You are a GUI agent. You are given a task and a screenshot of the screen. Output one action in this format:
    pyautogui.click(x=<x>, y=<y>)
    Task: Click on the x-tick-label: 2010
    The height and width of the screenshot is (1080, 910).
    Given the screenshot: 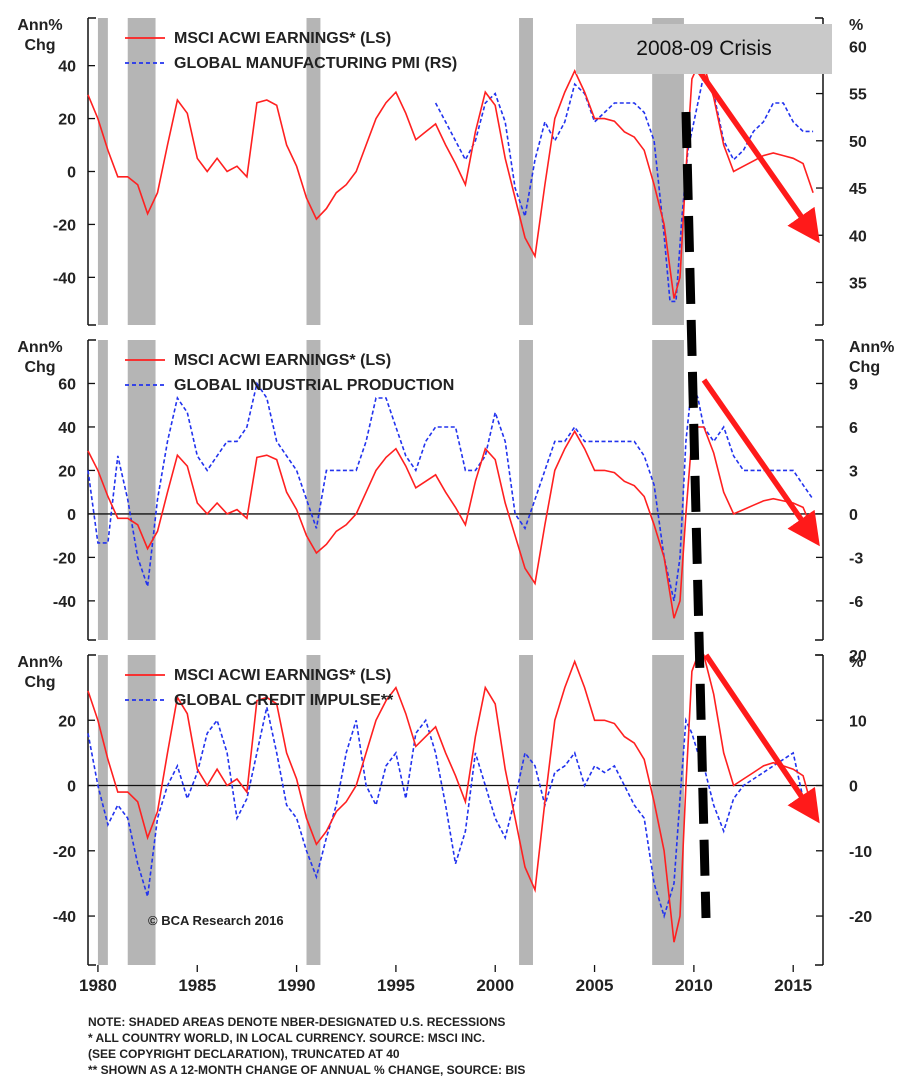 What is the action you would take?
    pyautogui.click(x=694, y=985)
    